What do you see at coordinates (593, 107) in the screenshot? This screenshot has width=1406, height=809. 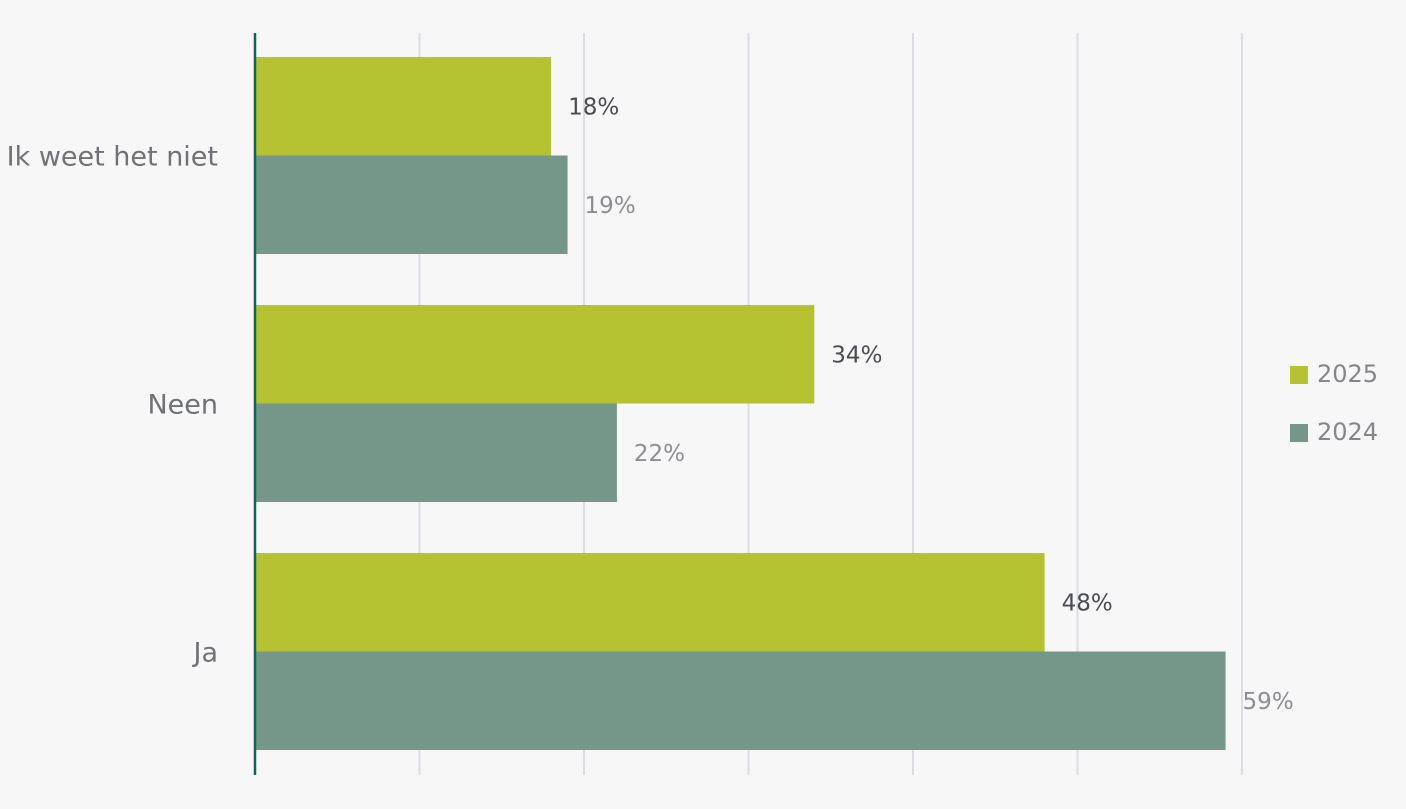 I see `value-label: 18%` at bounding box center [593, 107].